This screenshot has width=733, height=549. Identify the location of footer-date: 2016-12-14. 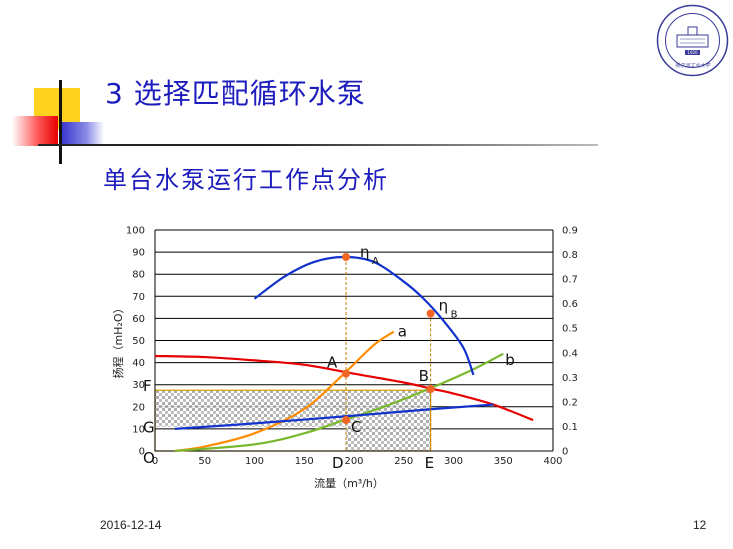
(131, 525).